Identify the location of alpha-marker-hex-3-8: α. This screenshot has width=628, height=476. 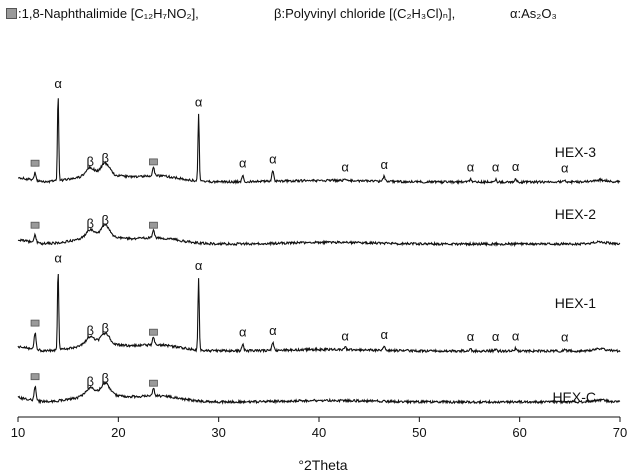
(345, 166).